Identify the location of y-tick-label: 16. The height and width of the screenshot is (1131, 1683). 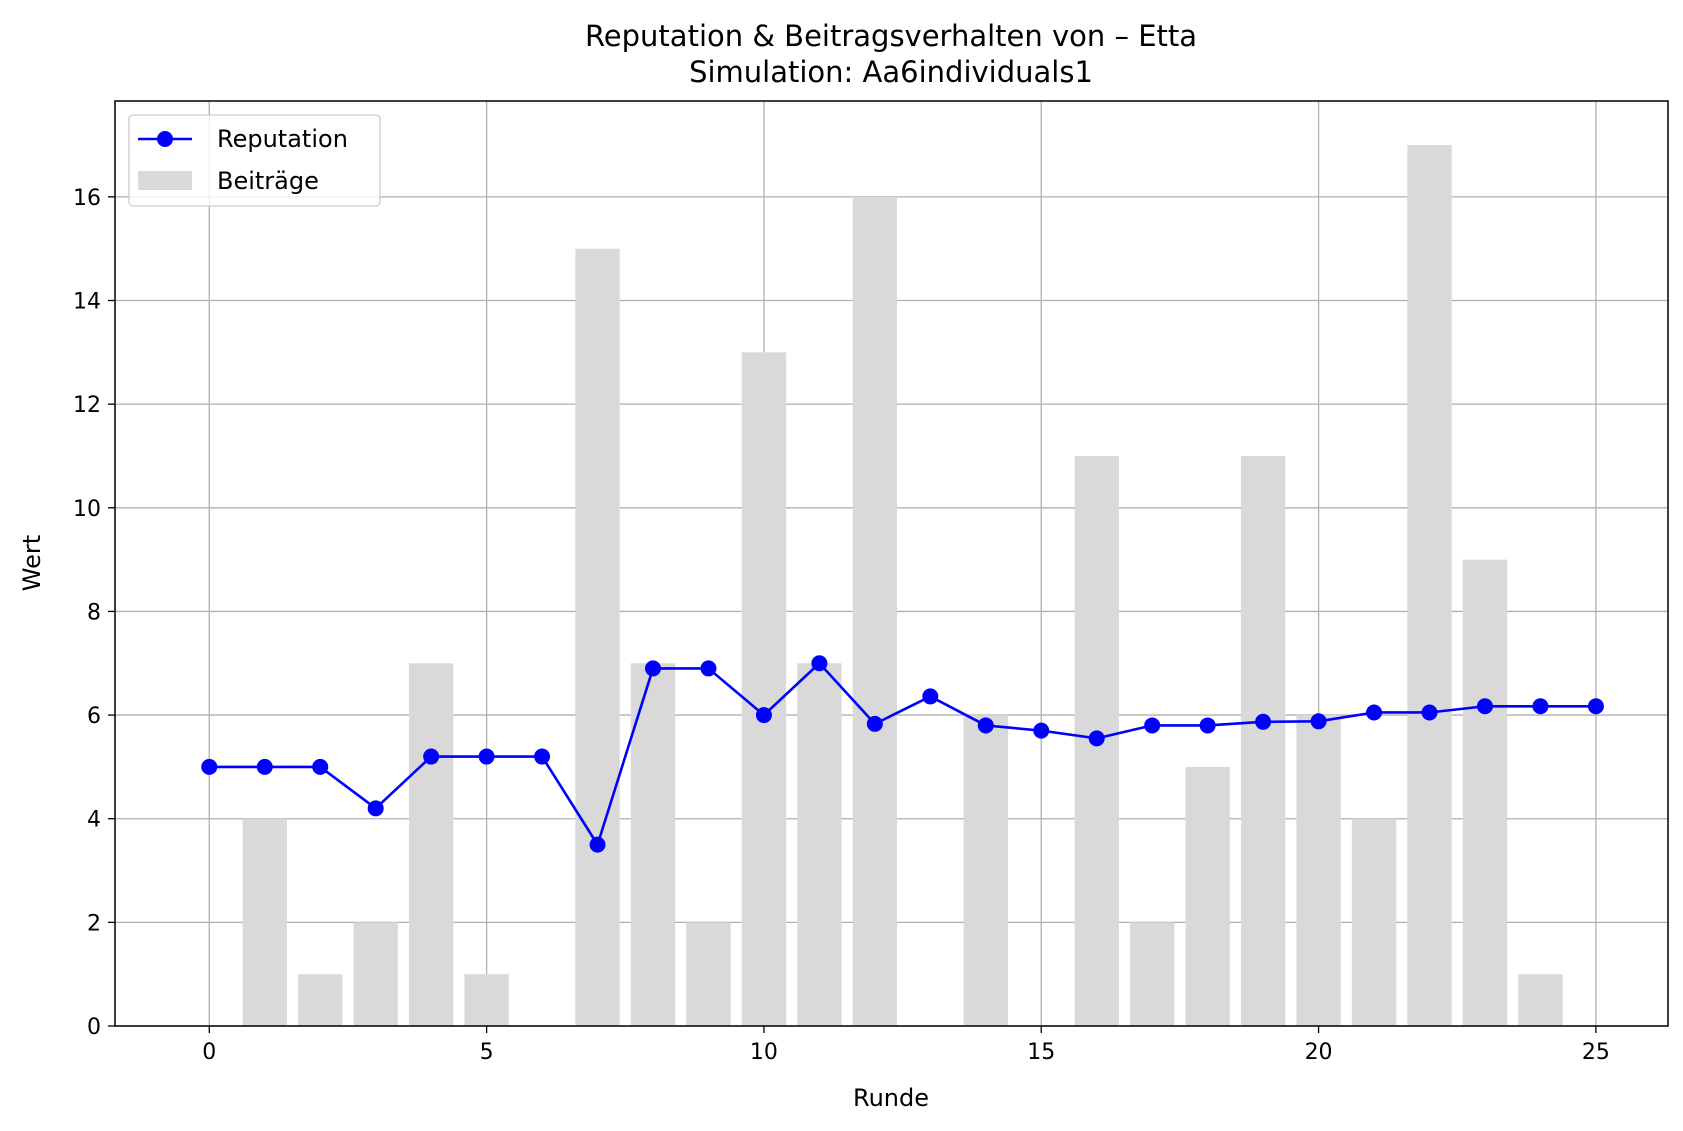
(87, 198).